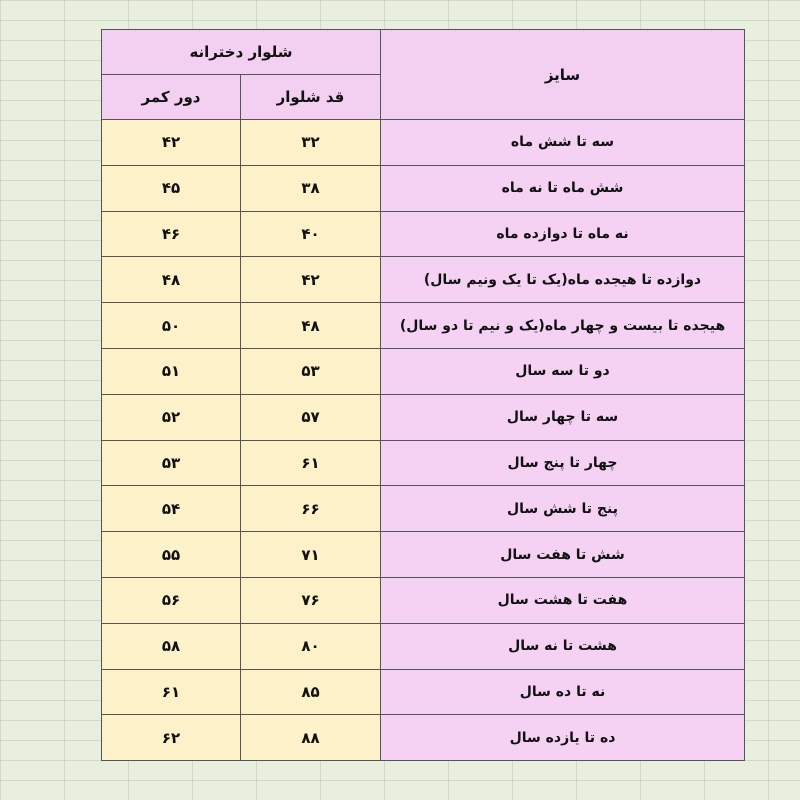 This screenshot has width=800, height=800. What do you see at coordinates (562, 188) in the screenshot?
I see `size-cell: شش ماه تا نه ماه` at bounding box center [562, 188].